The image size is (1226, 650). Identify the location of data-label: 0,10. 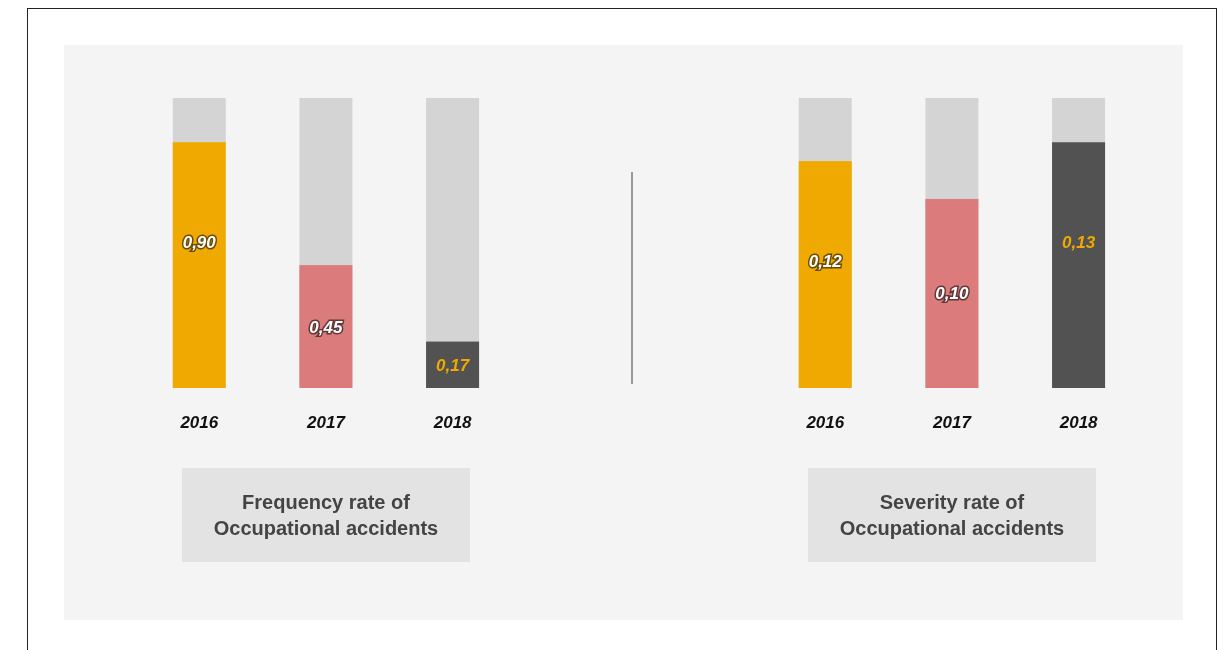
(952, 294).